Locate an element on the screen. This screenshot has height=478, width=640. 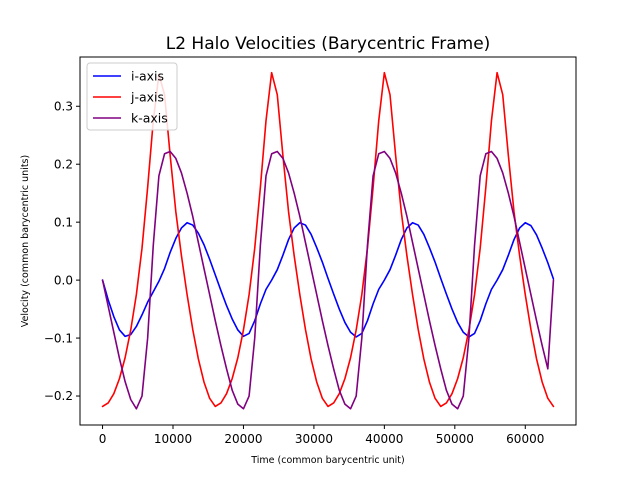
legend-label-j-axis: j-axis is located at coordinates (147, 97).